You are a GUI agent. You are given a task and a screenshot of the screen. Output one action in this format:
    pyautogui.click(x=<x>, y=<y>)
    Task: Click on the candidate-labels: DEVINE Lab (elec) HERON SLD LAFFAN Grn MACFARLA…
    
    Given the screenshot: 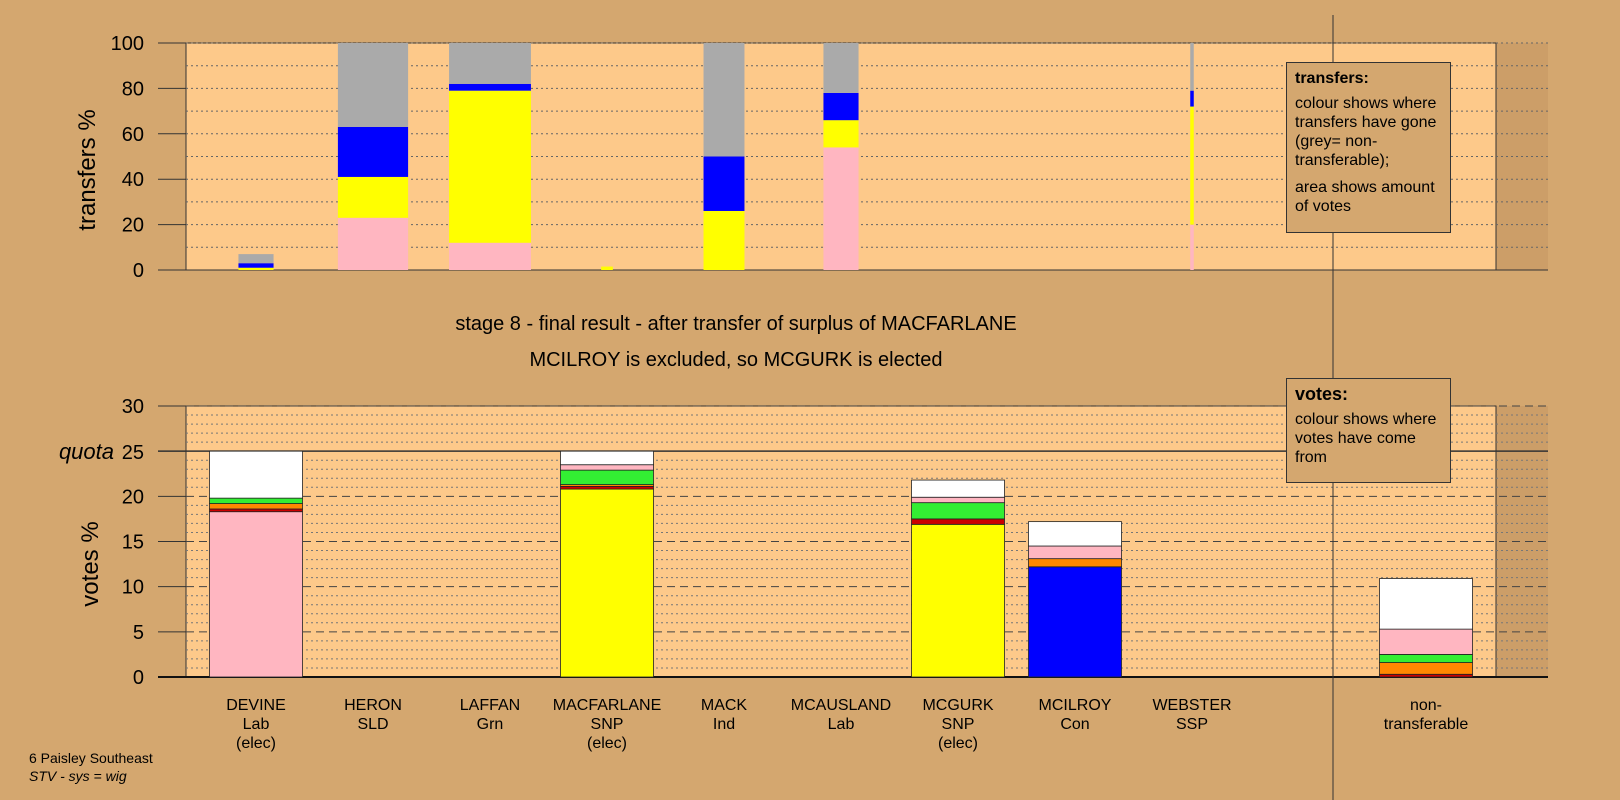 What is the action you would take?
    pyautogui.click(x=847, y=724)
    